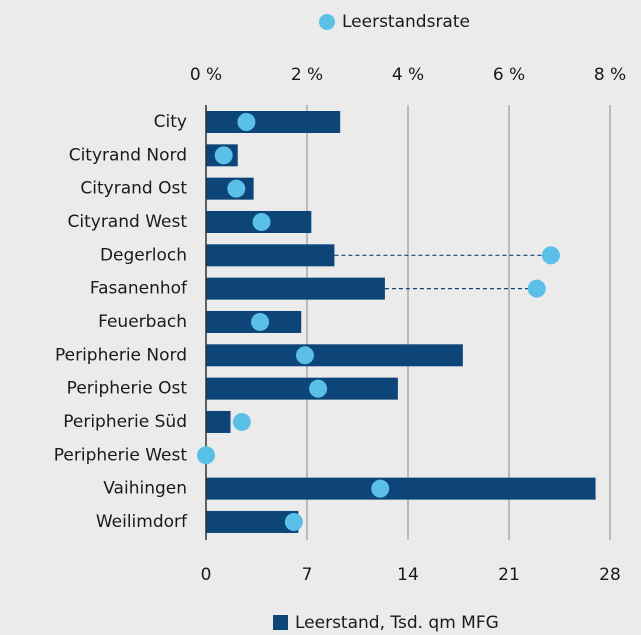 Image resolution: width=641 pixels, height=635 pixels. Describe the element at coordinates (509, 575) in the screenshot. I see `x-tick-label: 21` at that location.